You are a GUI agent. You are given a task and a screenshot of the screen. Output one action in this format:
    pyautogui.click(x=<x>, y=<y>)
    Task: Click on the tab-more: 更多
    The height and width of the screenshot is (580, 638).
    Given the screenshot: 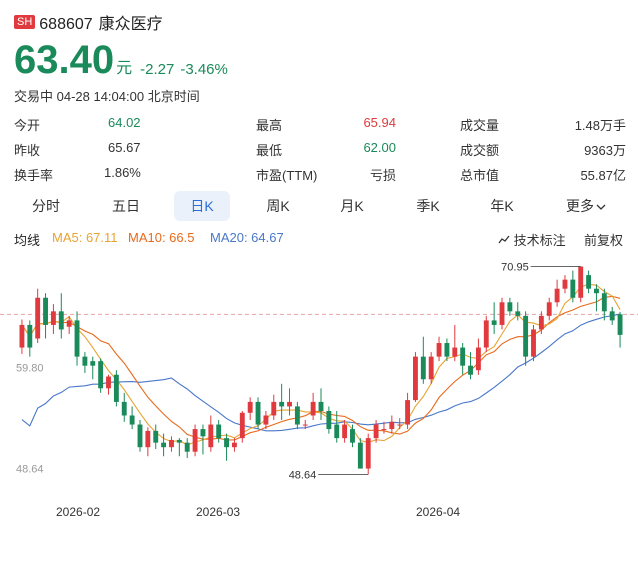 What is the action you would take?
    pyautogui.click(x=586, y=206)
    